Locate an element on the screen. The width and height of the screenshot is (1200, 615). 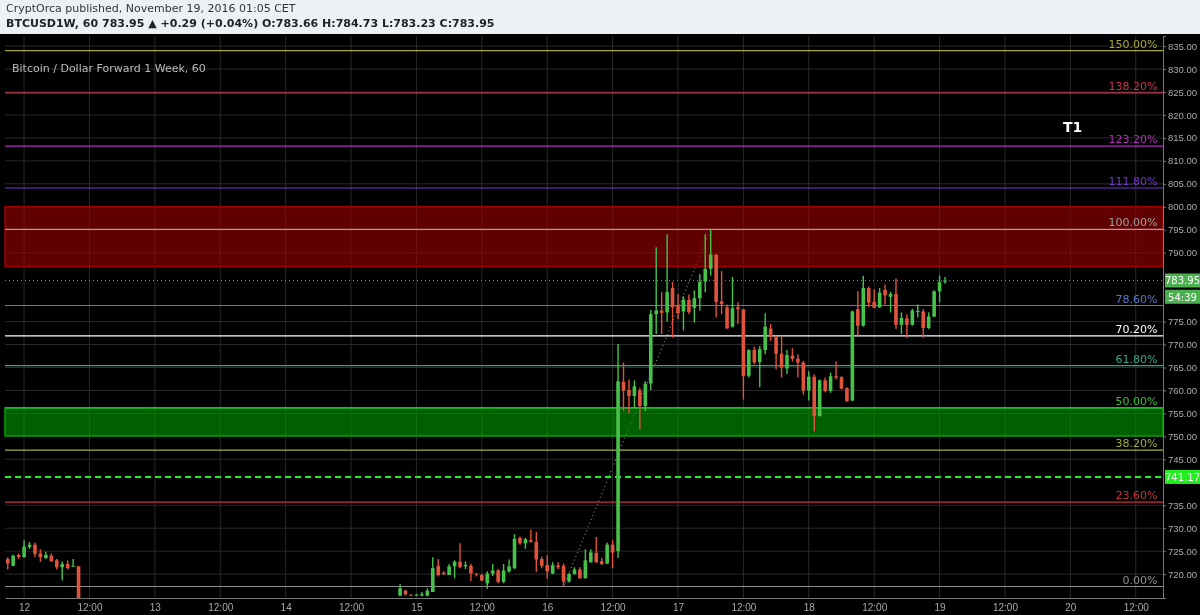
annotation: 70.20% is located at coordinates (1136, 329).